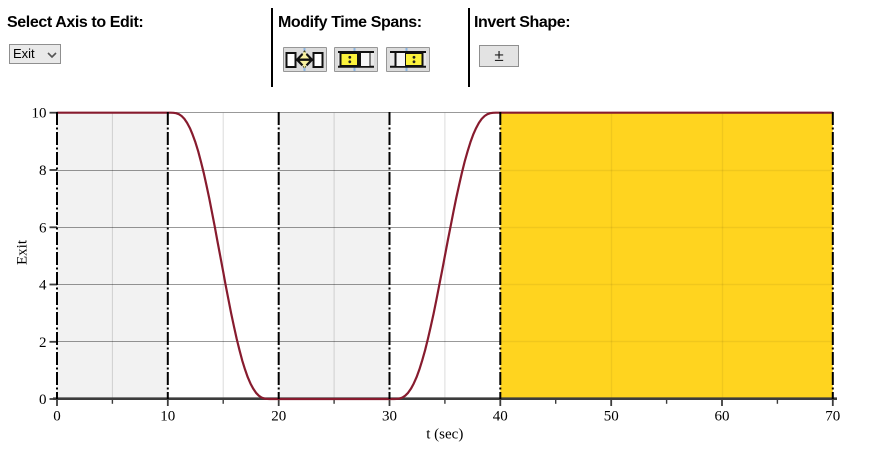 Image resolution: width=870 pixels, height=454 pixels. What do you see at coordinates (43, 286) in the screenshot?
I see `svg-text: 4` at bounding box center [43, 286].